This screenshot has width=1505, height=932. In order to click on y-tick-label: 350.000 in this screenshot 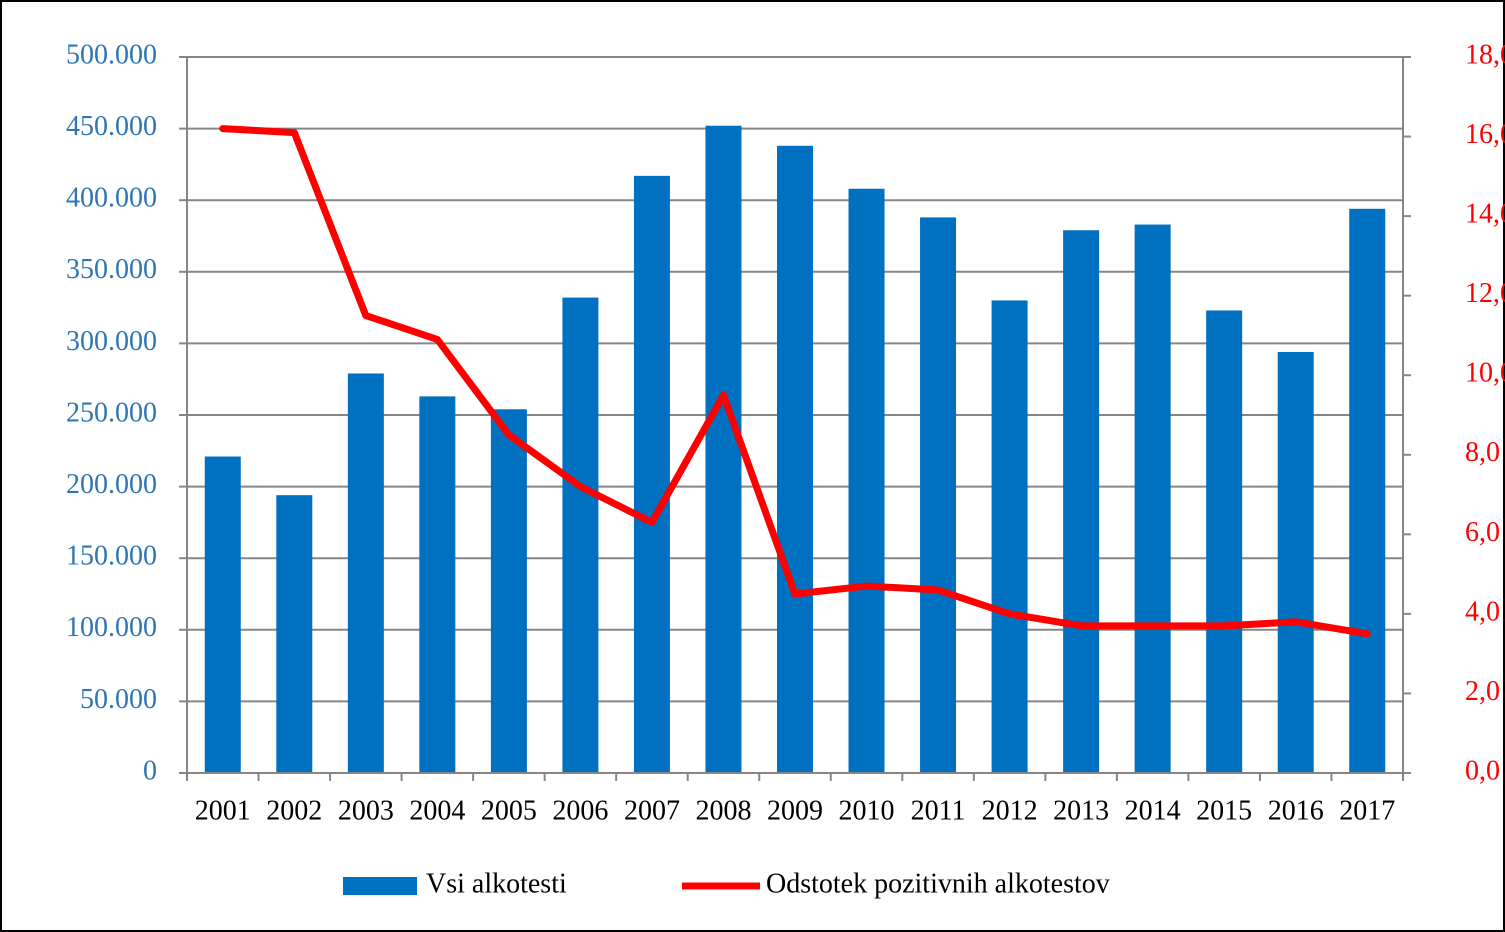, I will do `click(111, 269)`.